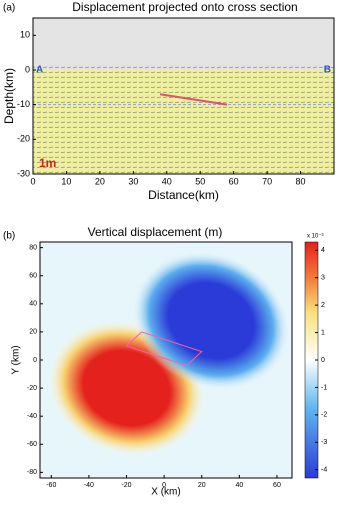  Describe the element at coordinates (183, 195) in the screenshot. I see `x-axis-label: Distance(km)` at that location.